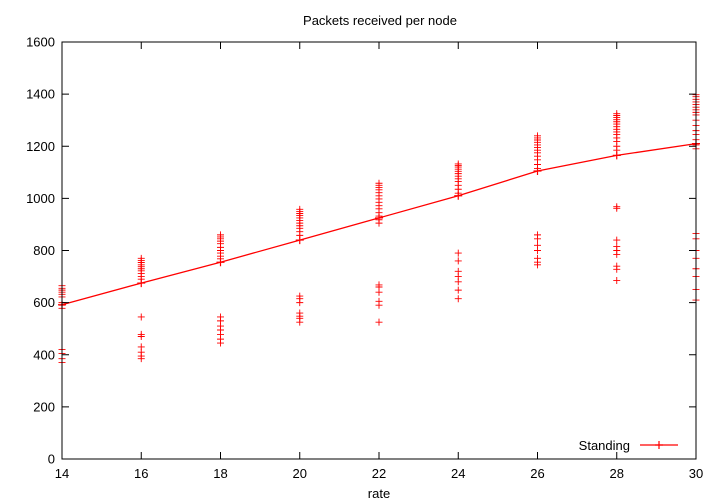 Image resolution: width=720 pixels, height=504 pixels. I want to click on x-tick-label: 30, so click(696, 473).